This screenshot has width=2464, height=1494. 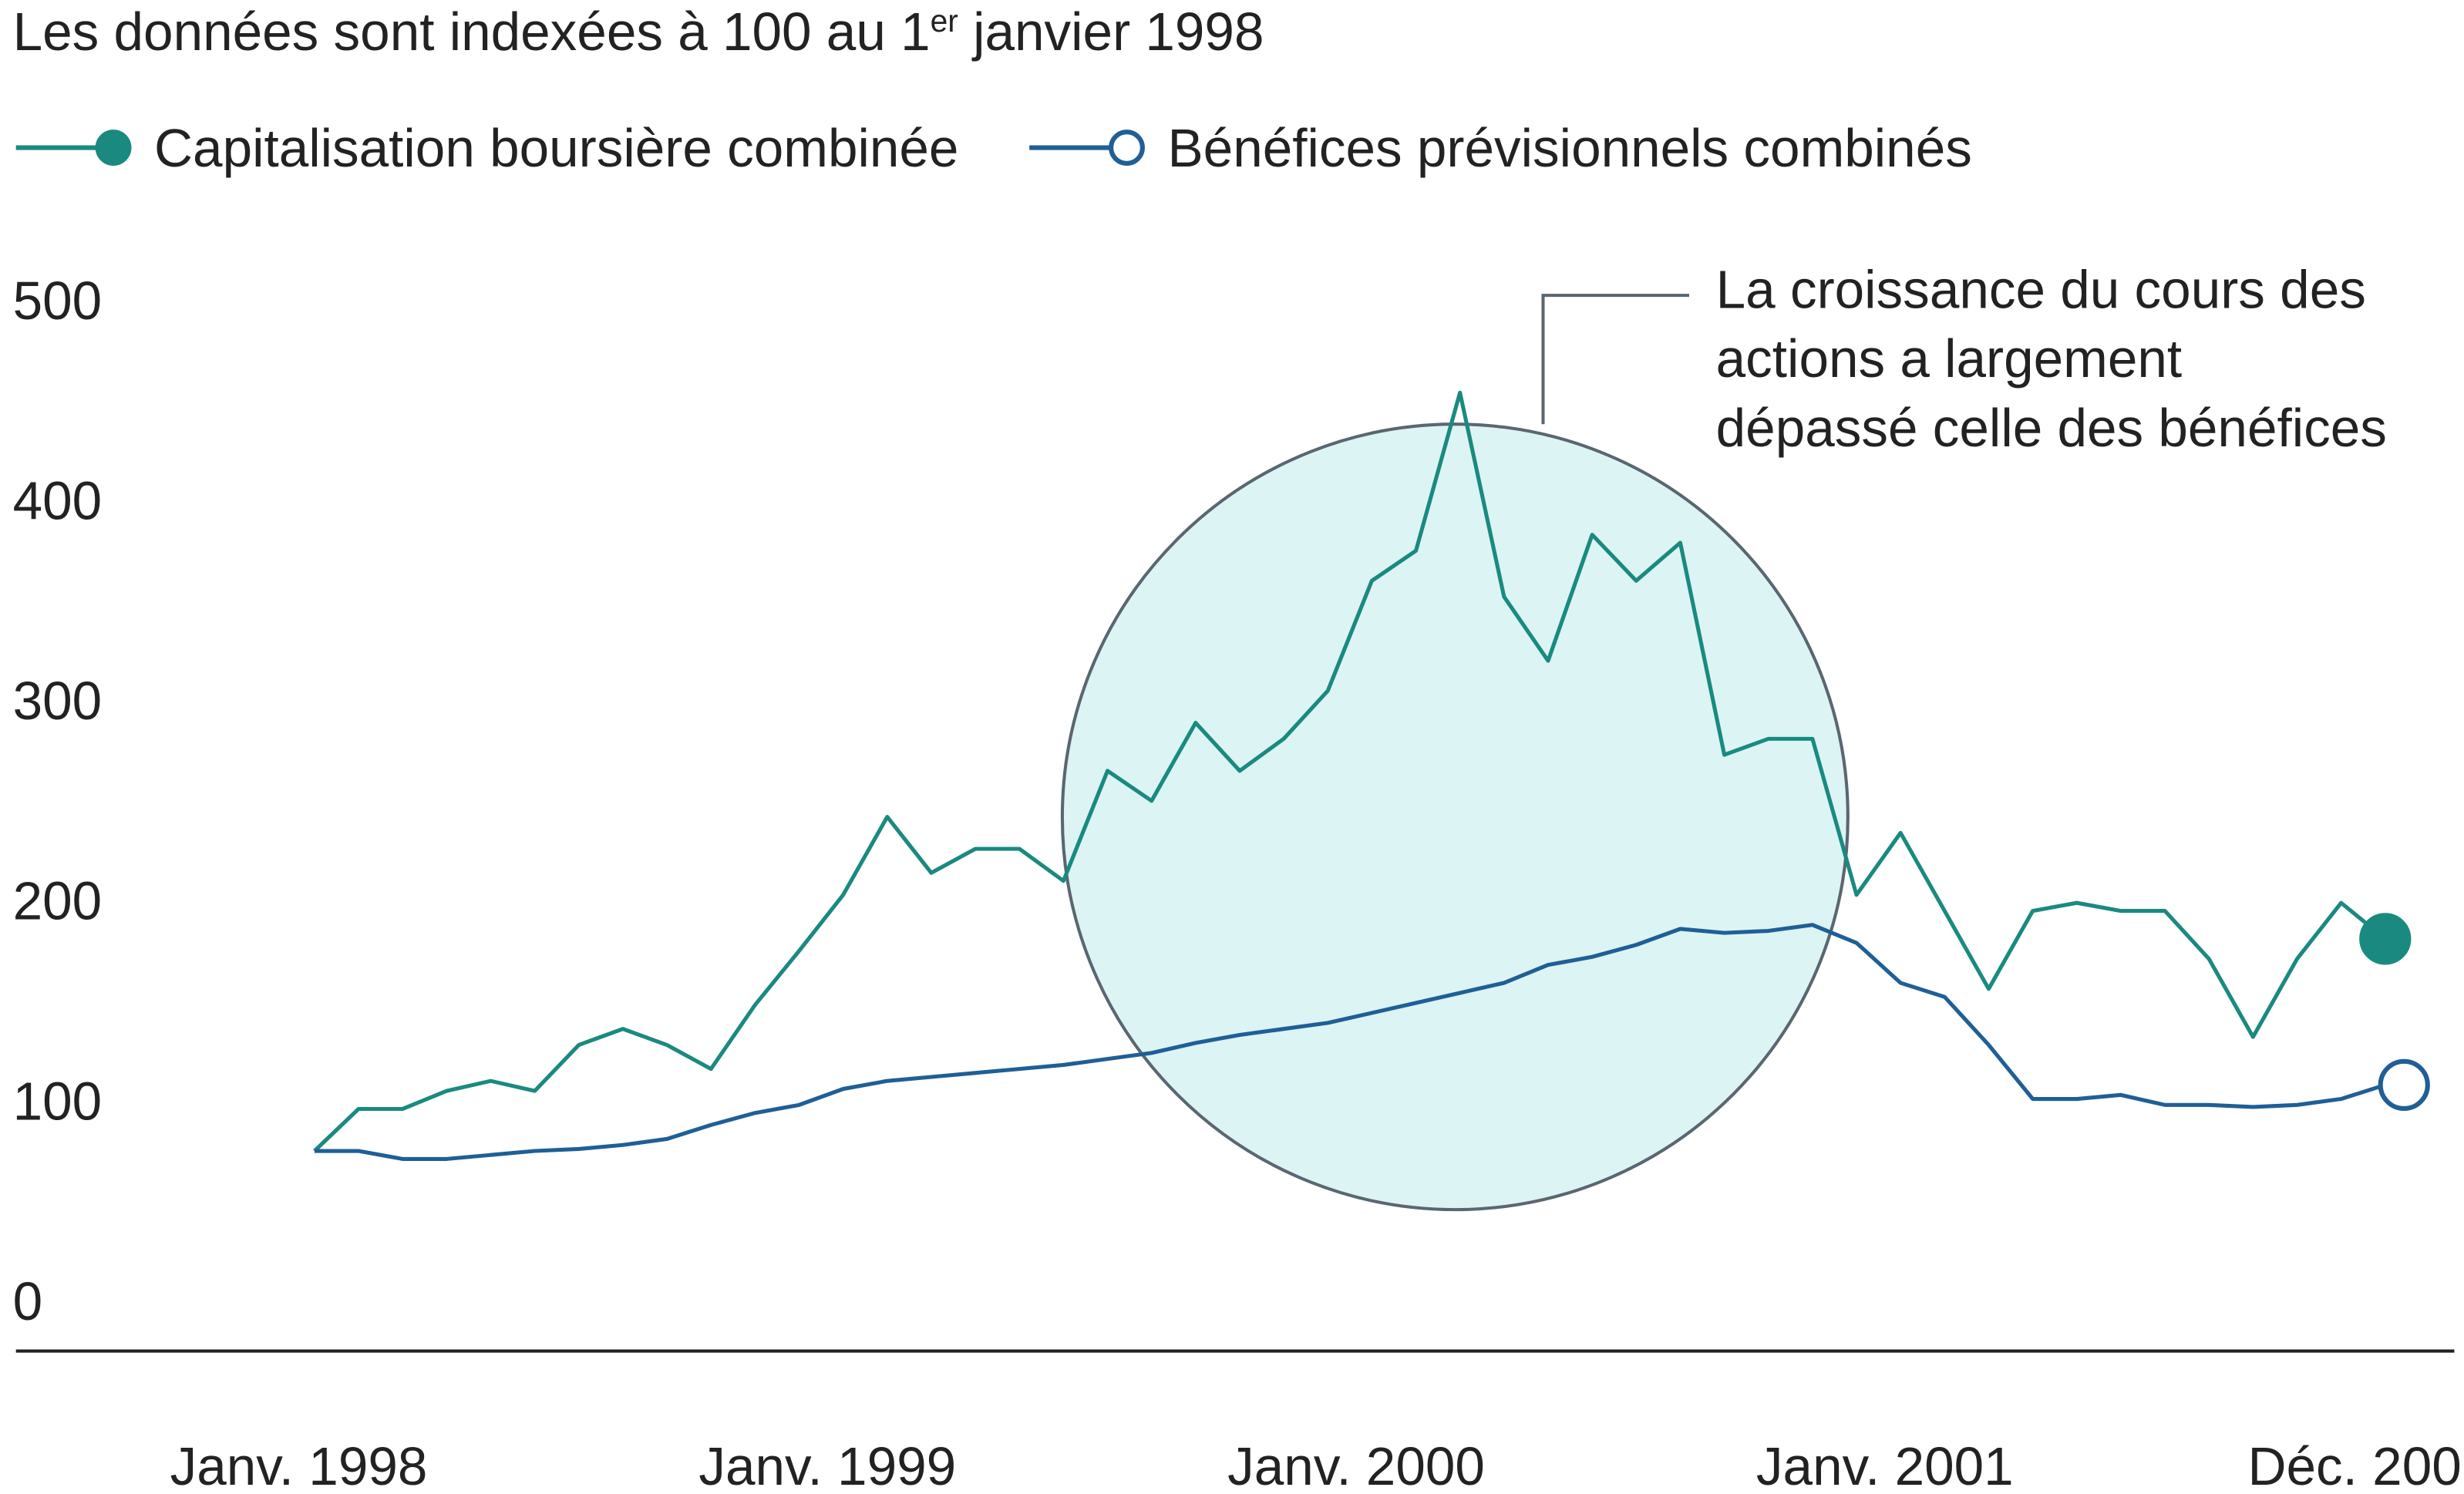 I want to click on y-tick-label: 400, so click(x=58, y=501).